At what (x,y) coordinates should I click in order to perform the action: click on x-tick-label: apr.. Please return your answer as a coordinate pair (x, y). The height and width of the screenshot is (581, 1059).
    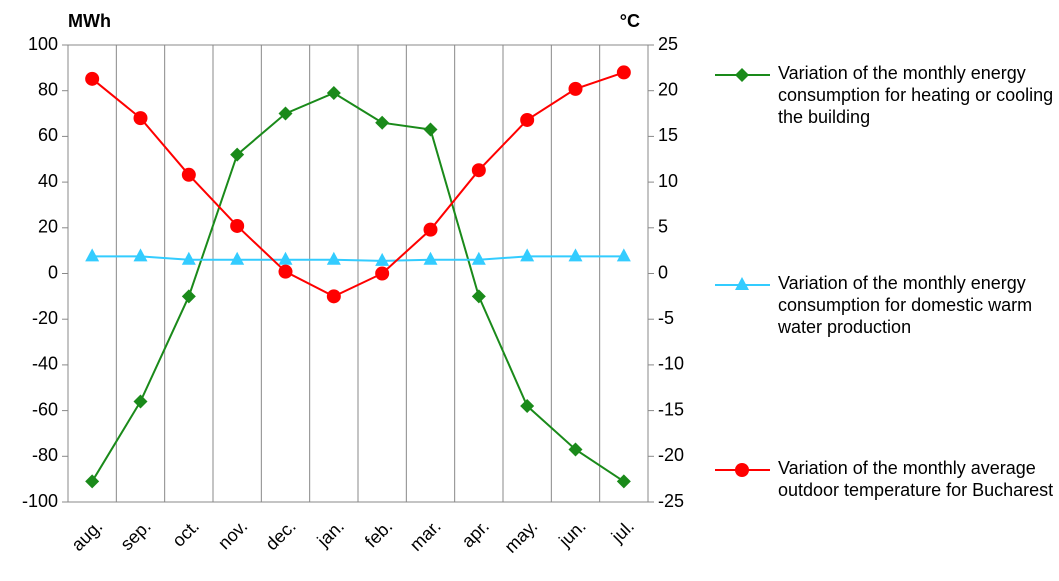
    Looking at the image, I should click on (475, 533).